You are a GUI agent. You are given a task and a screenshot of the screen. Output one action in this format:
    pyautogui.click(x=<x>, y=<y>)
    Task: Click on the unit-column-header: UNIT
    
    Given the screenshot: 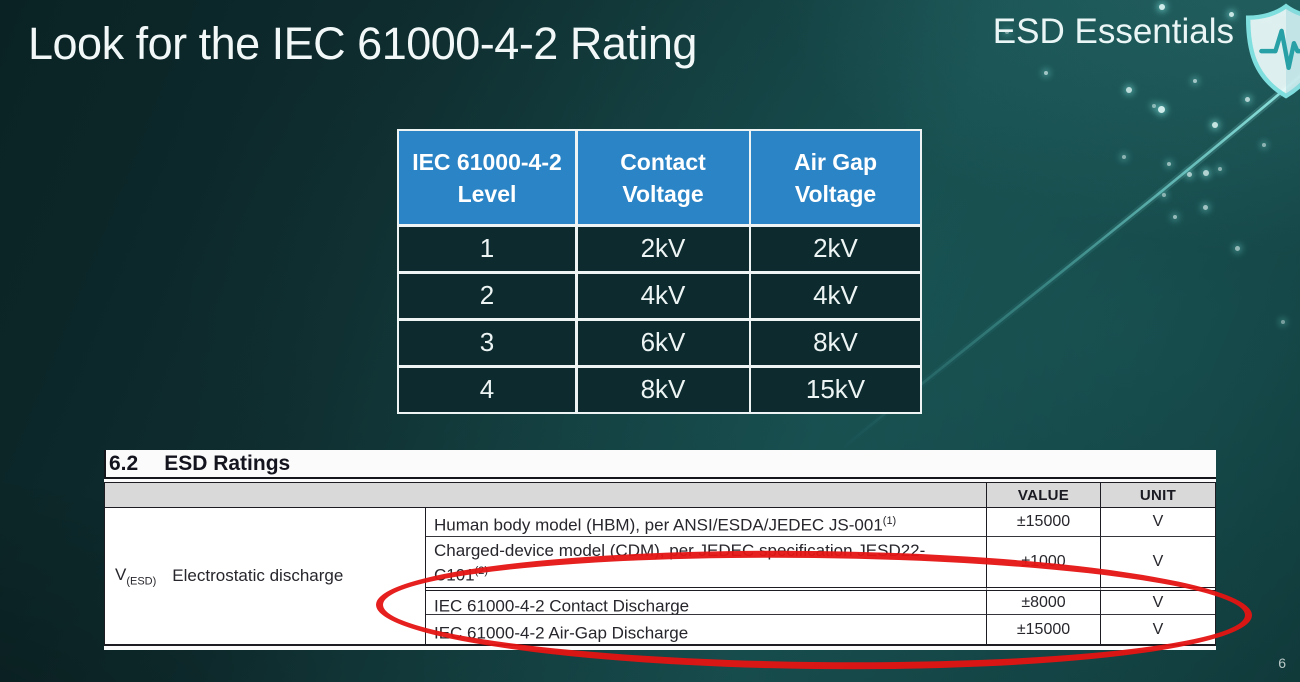 What is the action you would take?
    pyautogui.click(x=1157, y=495)
    